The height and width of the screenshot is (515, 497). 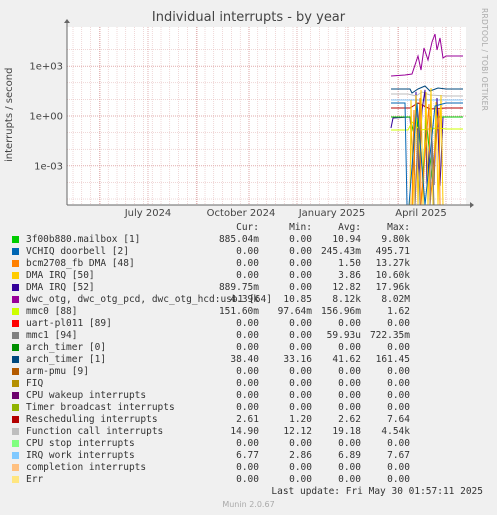 What do you see at coordinates (392, 275) in the screenshot?
I see `legend-max-value: 10.60k` at bounding box center [392, 275].